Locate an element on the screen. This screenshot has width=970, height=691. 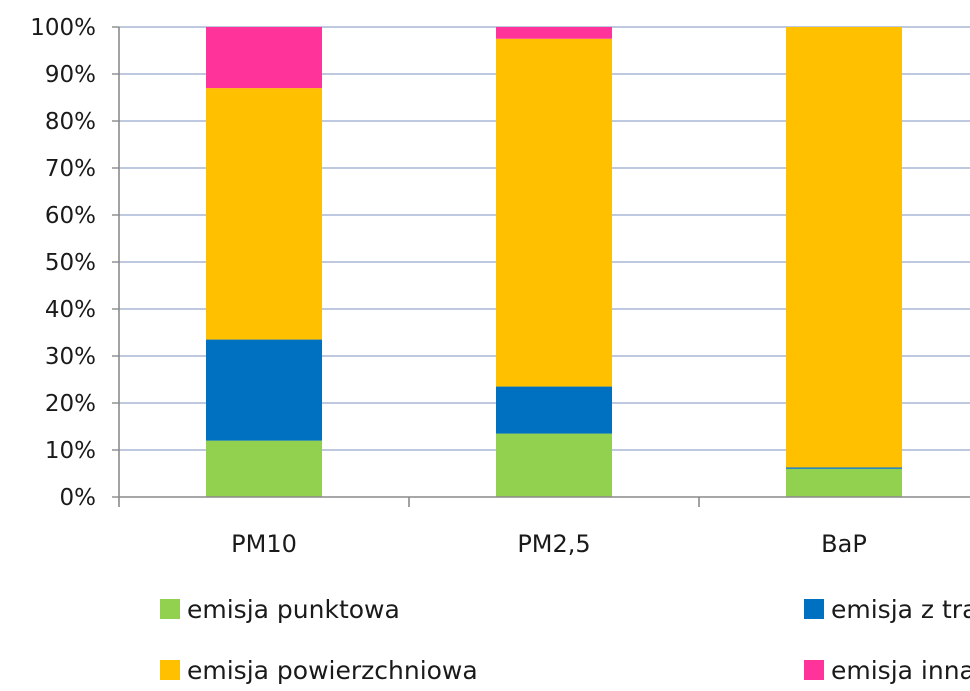
y-tick-label: 70% is located at coordinates (70, 169).